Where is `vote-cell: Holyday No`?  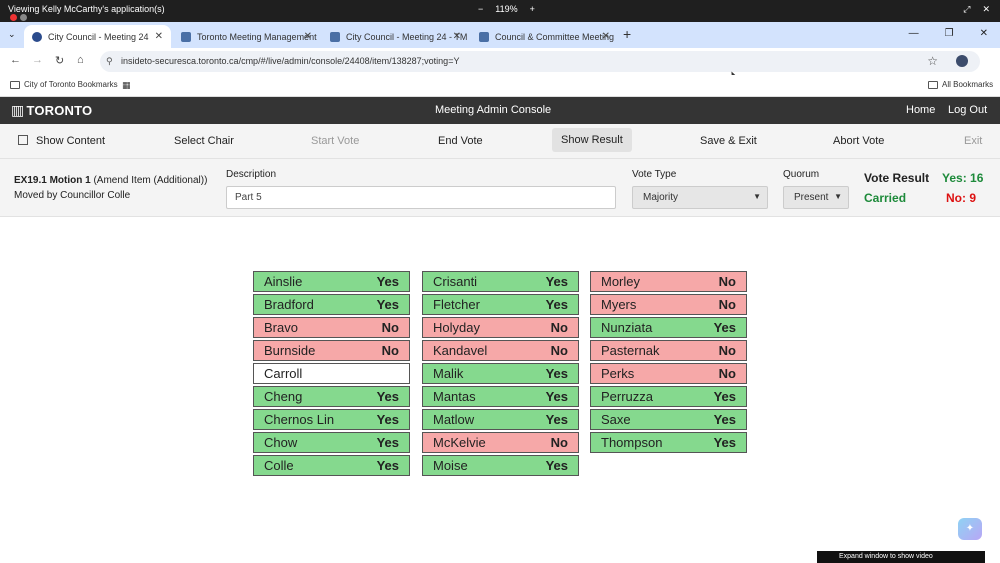 vote-cell: Holyday No is located at coordinates (500, 327).